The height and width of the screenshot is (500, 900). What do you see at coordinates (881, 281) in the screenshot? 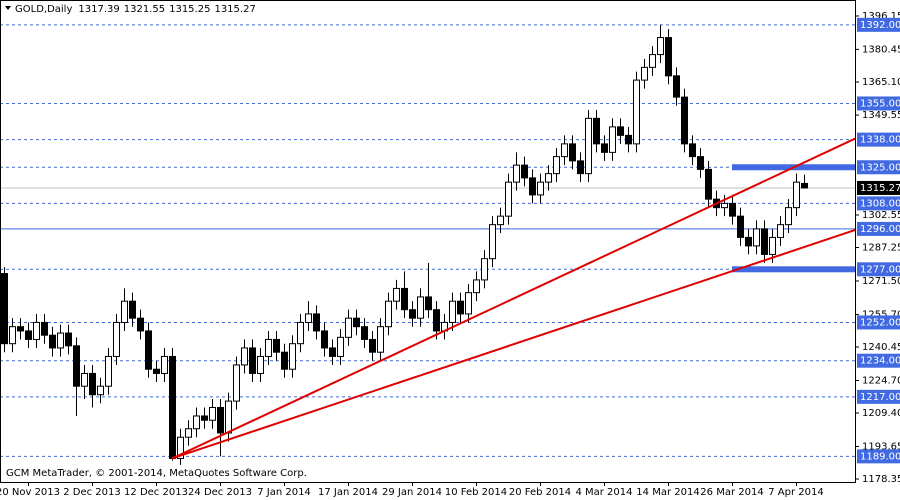
I see `y-tick-label: 1271.50` at bounding box center [881, 281].